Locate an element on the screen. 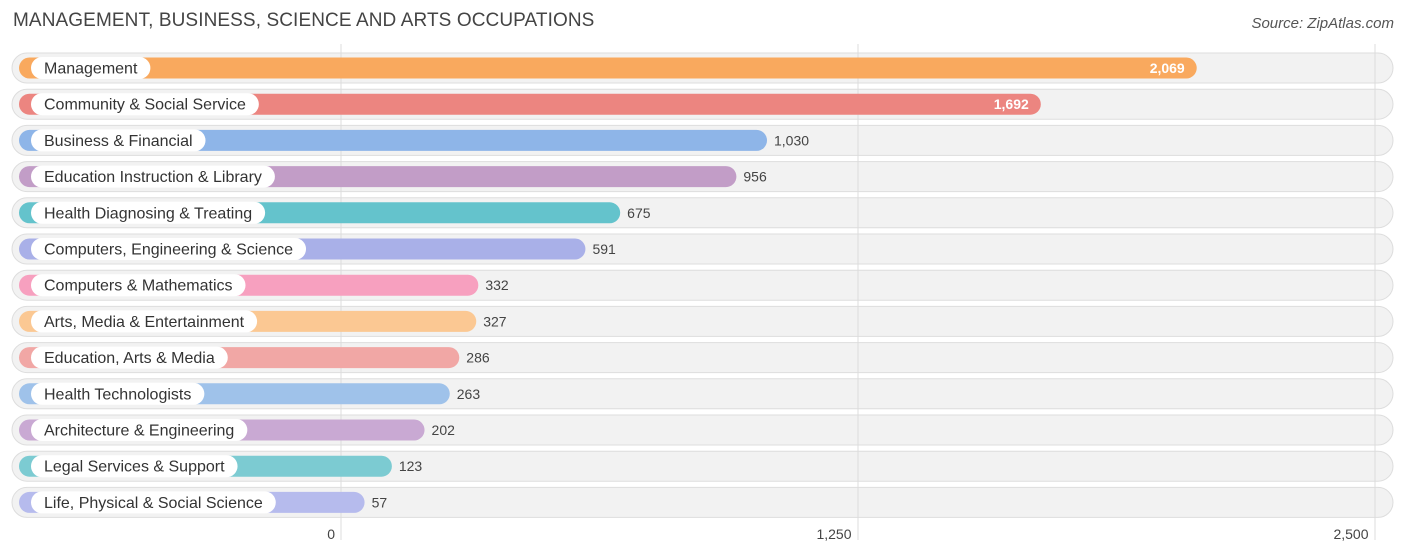 This screenshot has height=558, width=1406. value-label: 123 is located at coordinates (411, 466).